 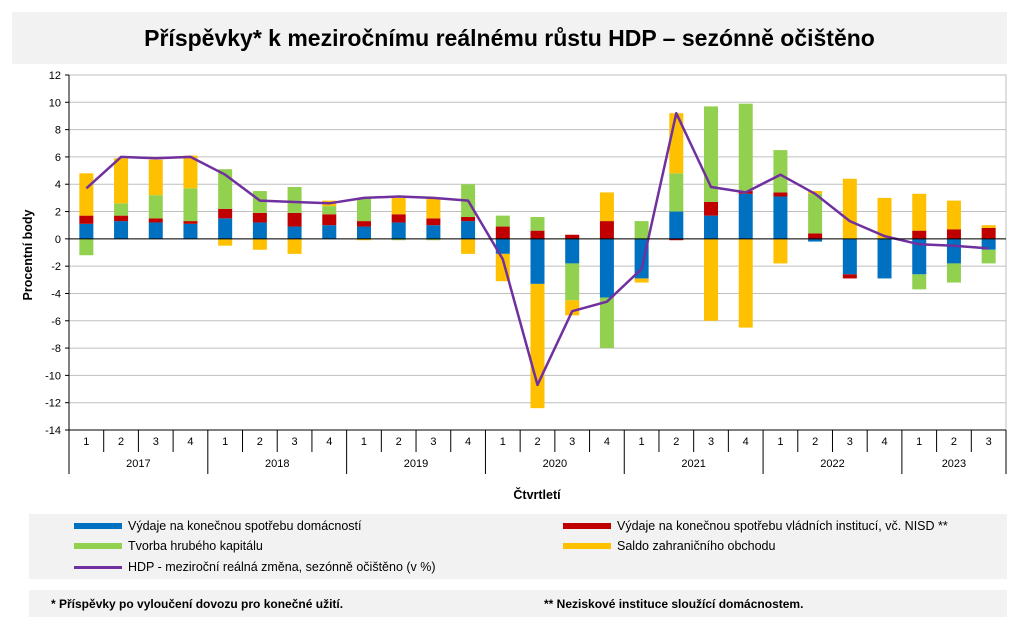 I want to click on y-tick-label: 6, so click(x=58, y=158).